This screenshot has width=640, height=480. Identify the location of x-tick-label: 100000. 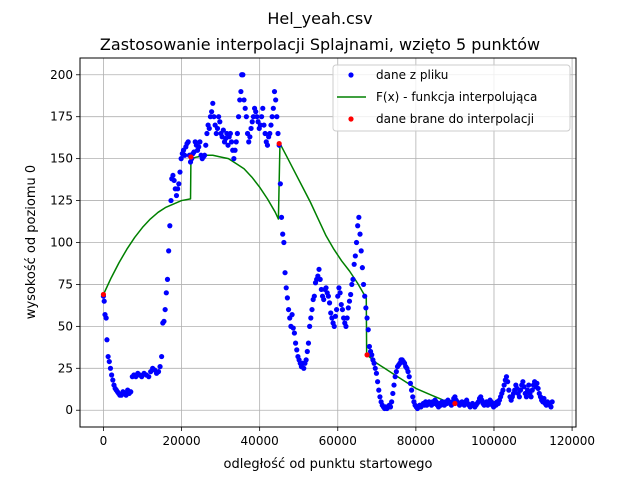
(494, 441).